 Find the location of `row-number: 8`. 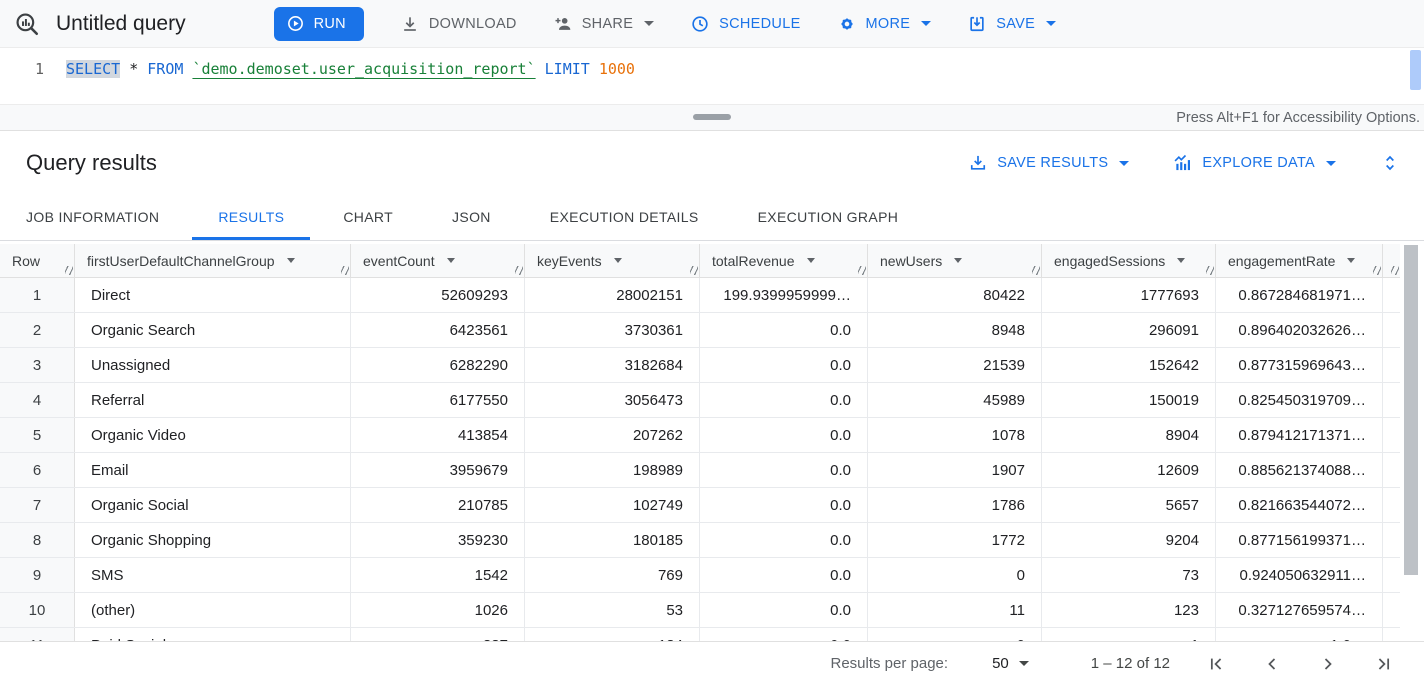

row-number: 8 is located at coordinates (37, 540).